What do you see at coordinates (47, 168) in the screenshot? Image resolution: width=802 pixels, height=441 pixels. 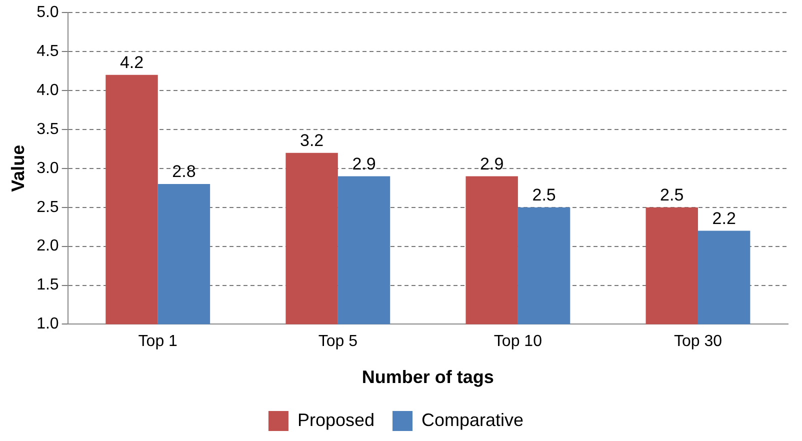 I see `y-tick-label: 3.0` at bounding box center [47, 168].